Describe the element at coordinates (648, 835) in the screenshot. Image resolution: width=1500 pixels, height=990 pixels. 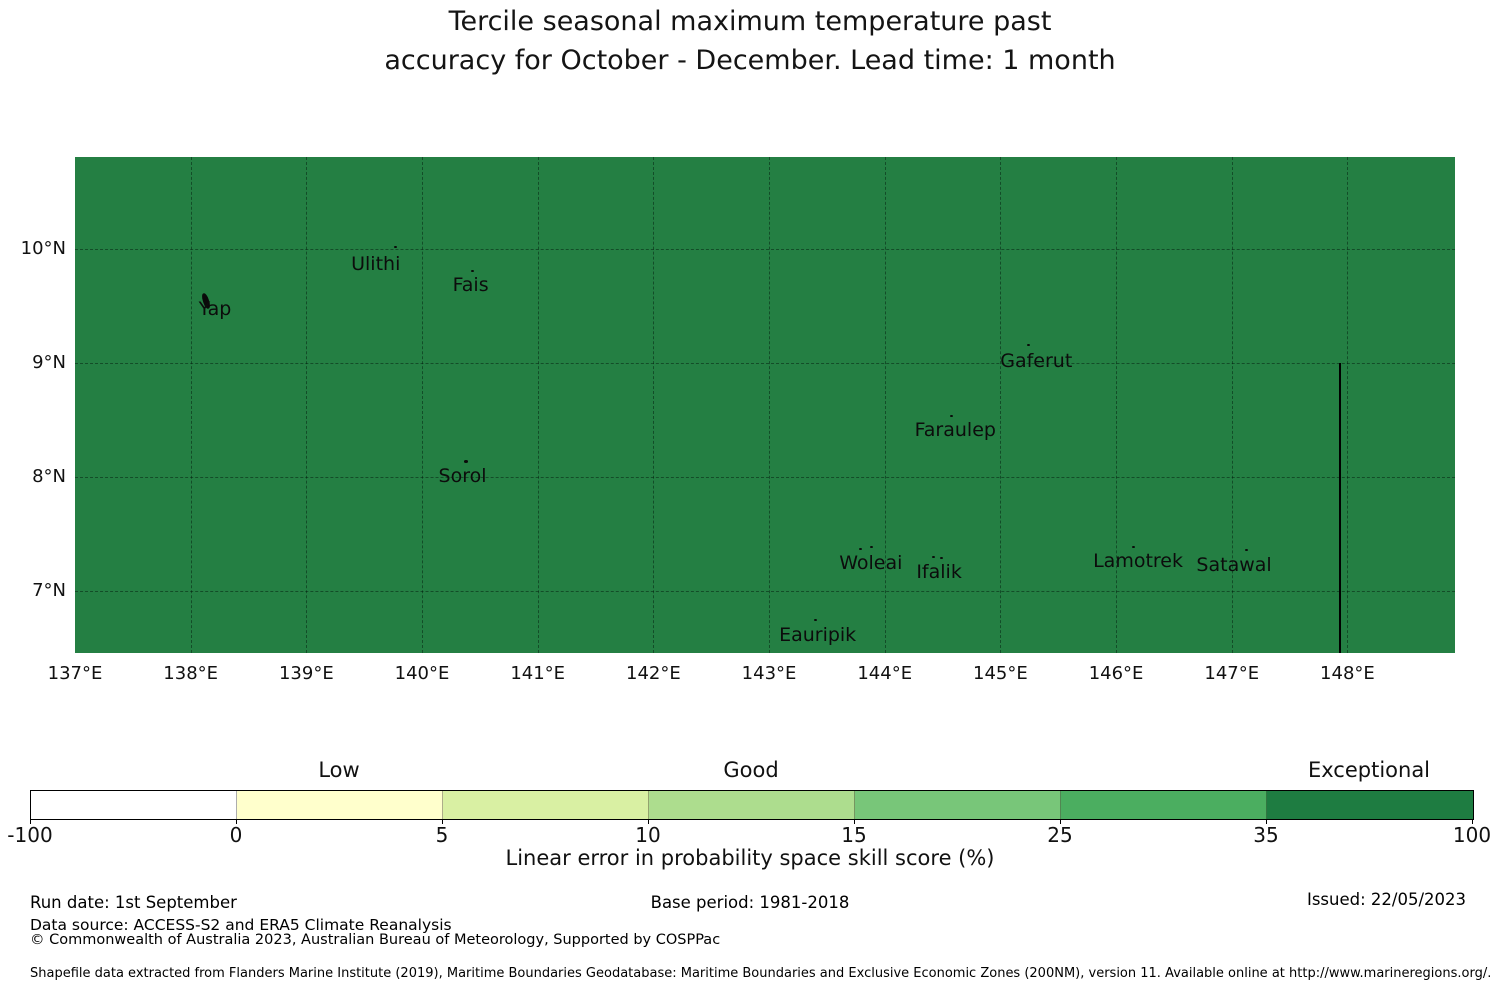
I see `colorbar-tick-label: 10` at that location.